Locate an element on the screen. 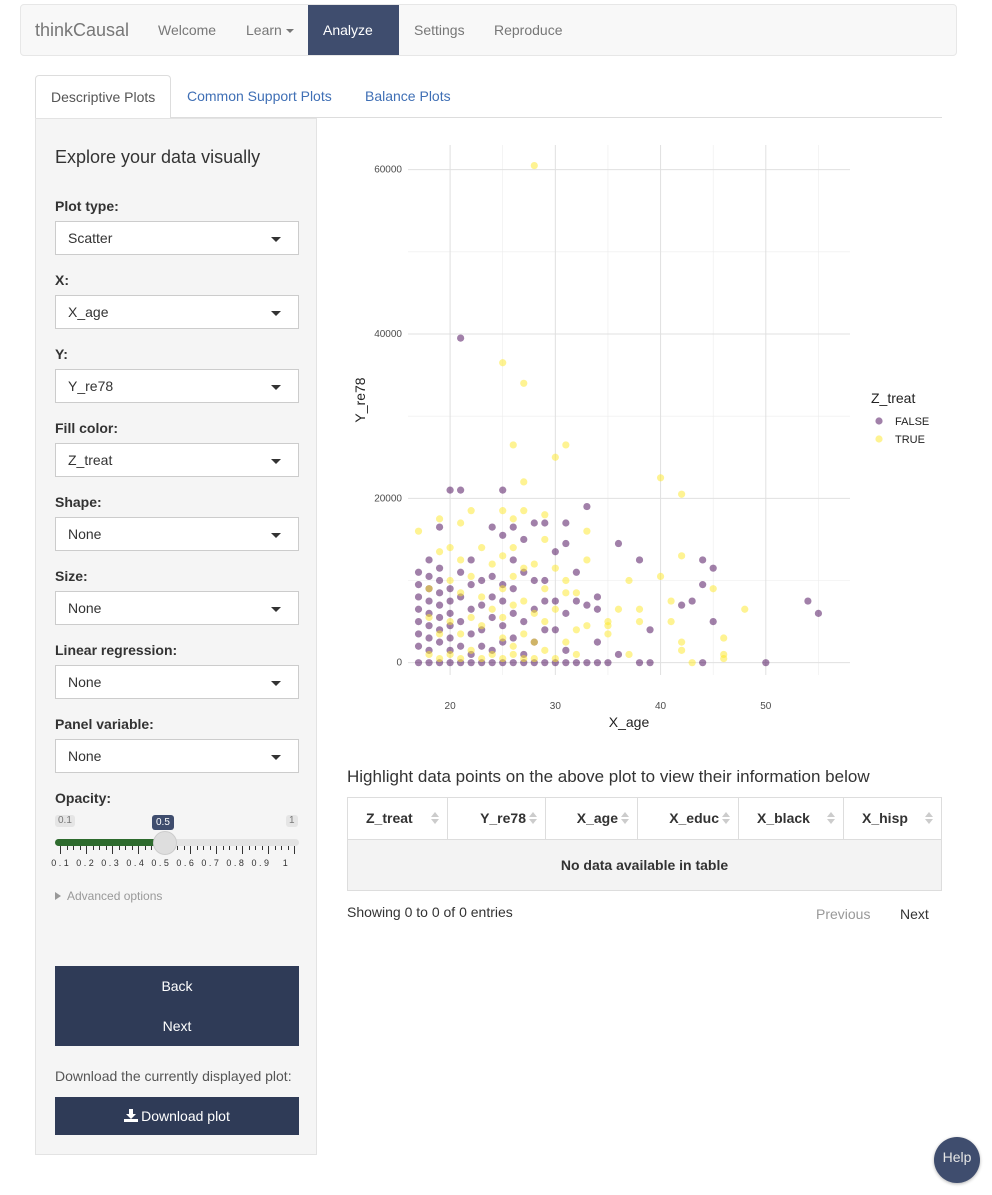 The height and width of the screenshot is (1195, 992). advanced-options-label: Advanced options is located at coordinates (115, 896).